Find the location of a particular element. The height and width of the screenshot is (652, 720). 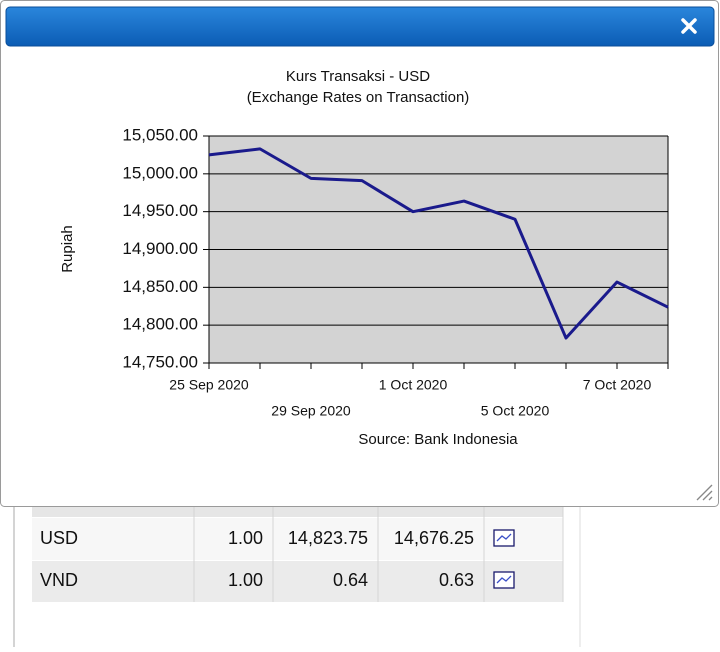

chart-title: Kurs Transaksi - USD is located at coordinates (358, 76).